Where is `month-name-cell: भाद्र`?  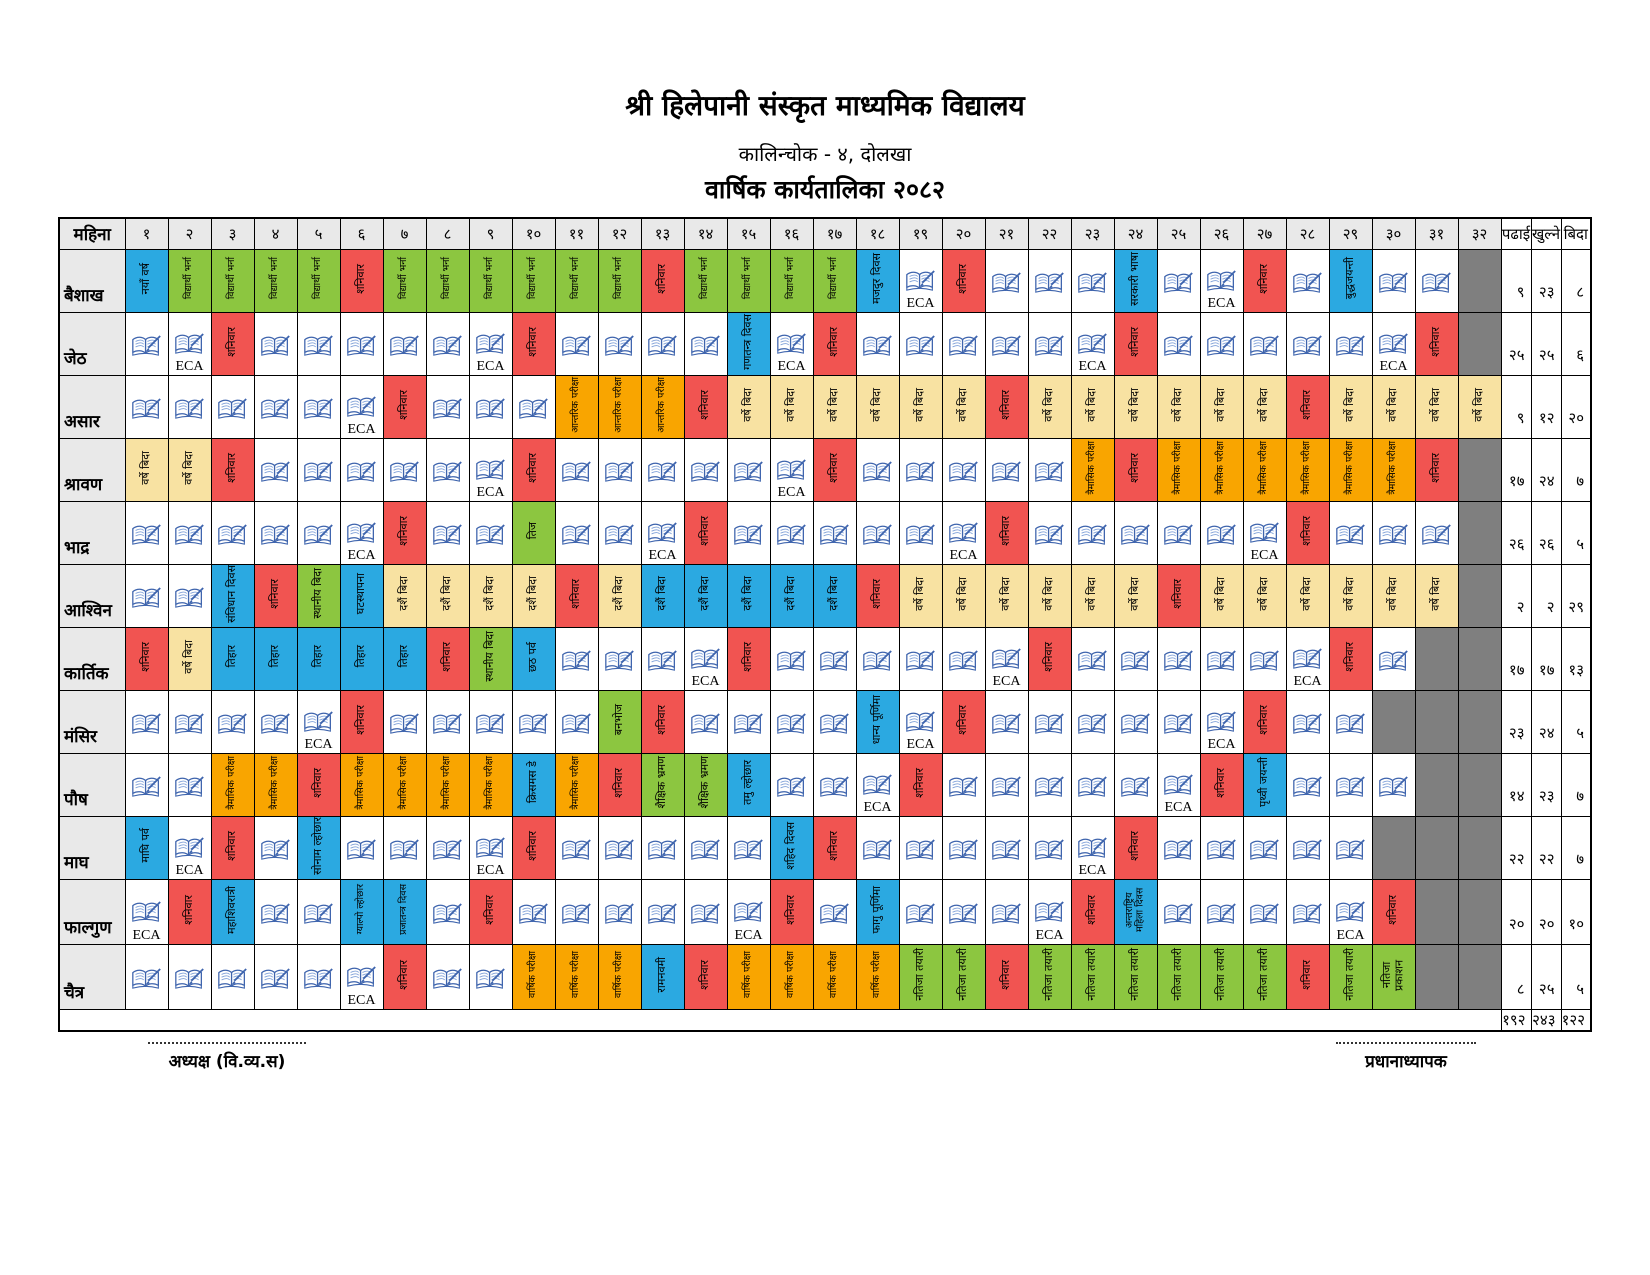
month-name-cell: भाद्र is located at coordinates (92, 532).